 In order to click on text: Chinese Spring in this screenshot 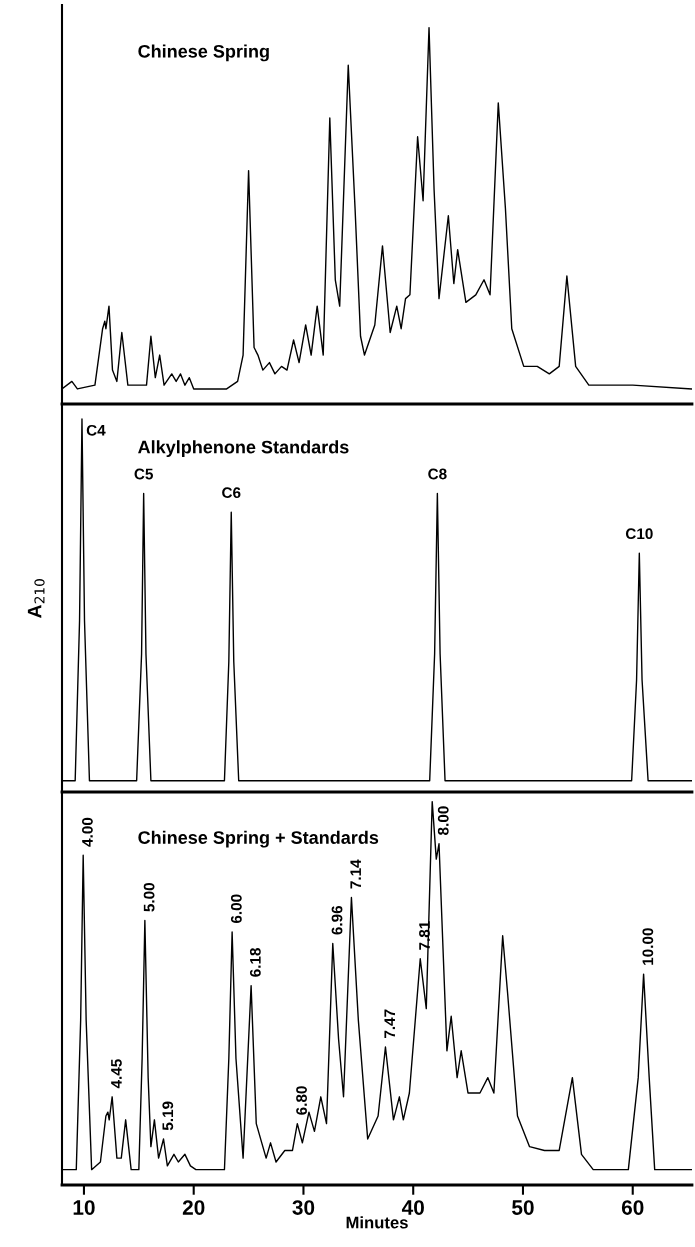, I will do `click(203, 53)`.